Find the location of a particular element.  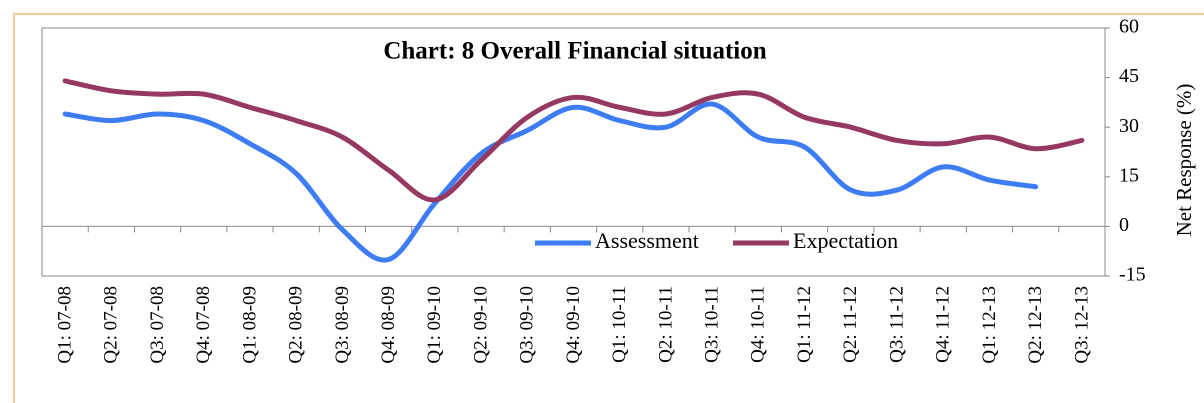

x-tick-label: Q1: 11-12 is located at coordinates (804, 324).